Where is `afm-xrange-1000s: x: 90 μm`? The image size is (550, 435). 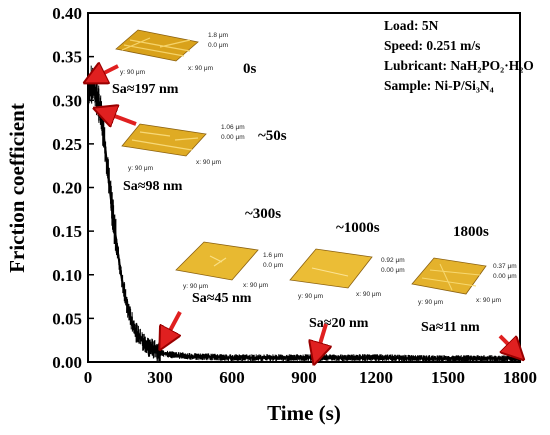 afm-xrange-1000s: x: 90 μm is located at coordinates (368, 294).